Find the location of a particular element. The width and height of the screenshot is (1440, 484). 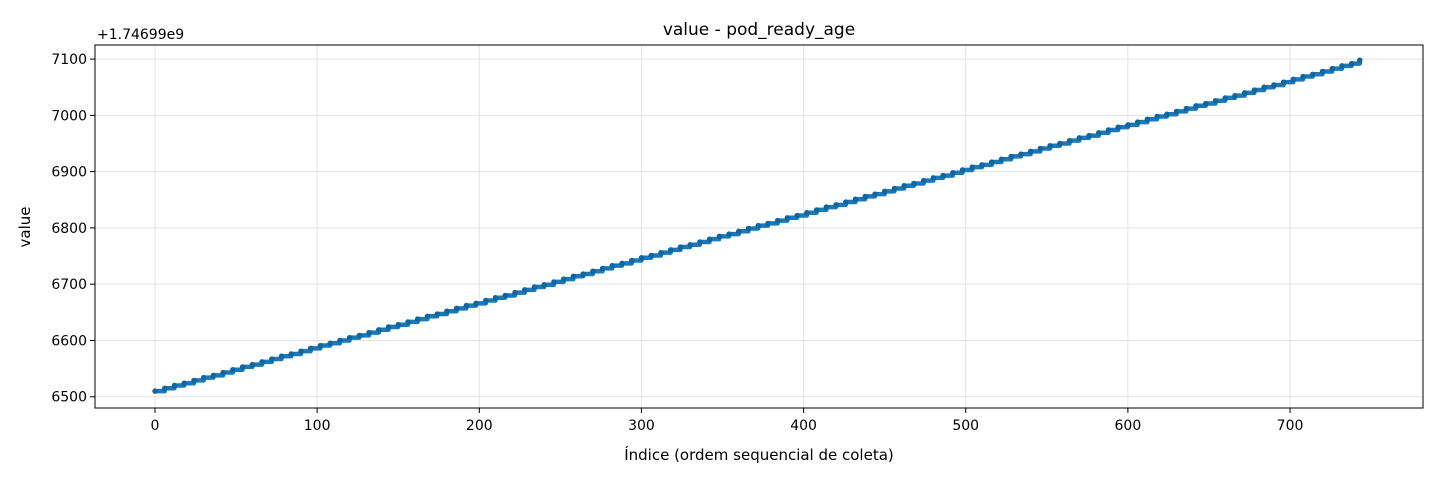

x-axis: 0 100 200 300 400 500 600 700 is located at coordinates (727, 421).